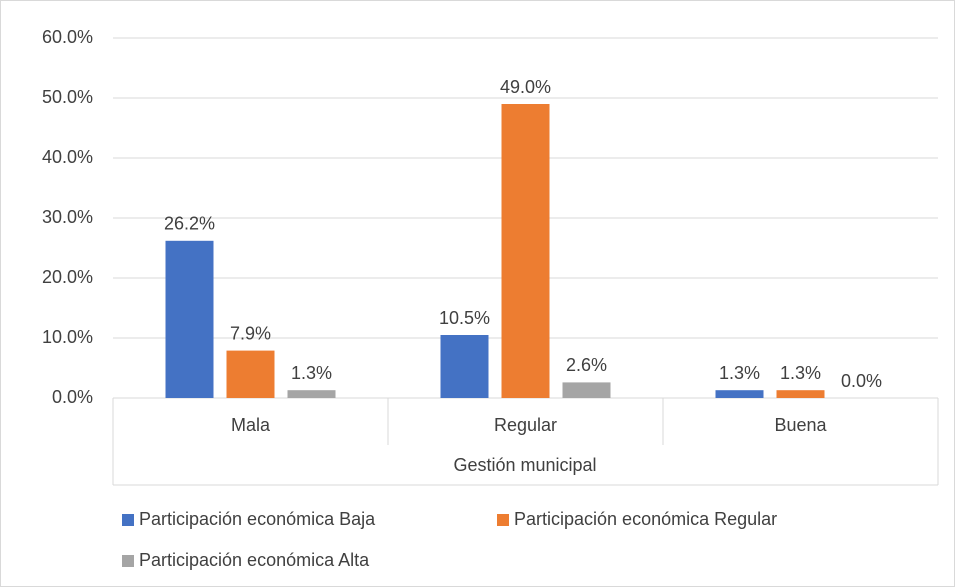  Describe the element at coordinates (67, 337) in the screenshot. I see `y-tick-label: 10.0%` at that location.